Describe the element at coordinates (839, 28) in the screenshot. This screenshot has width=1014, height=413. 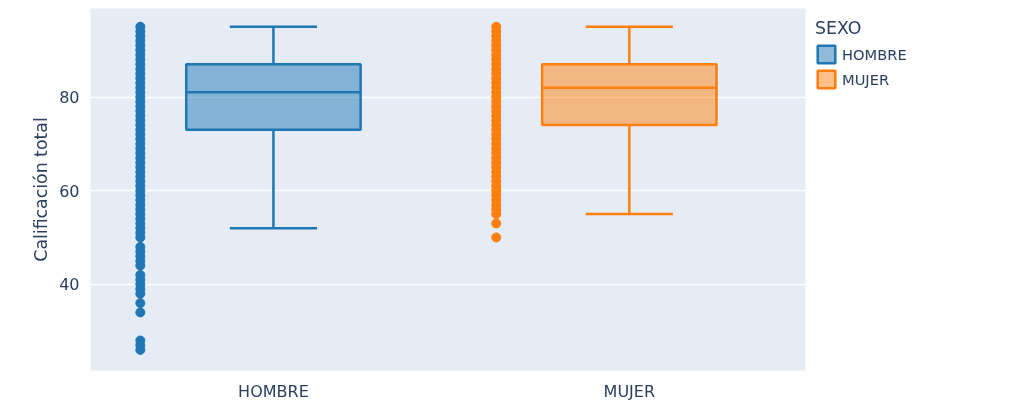
I see `legend-title: SEXO` at that location.